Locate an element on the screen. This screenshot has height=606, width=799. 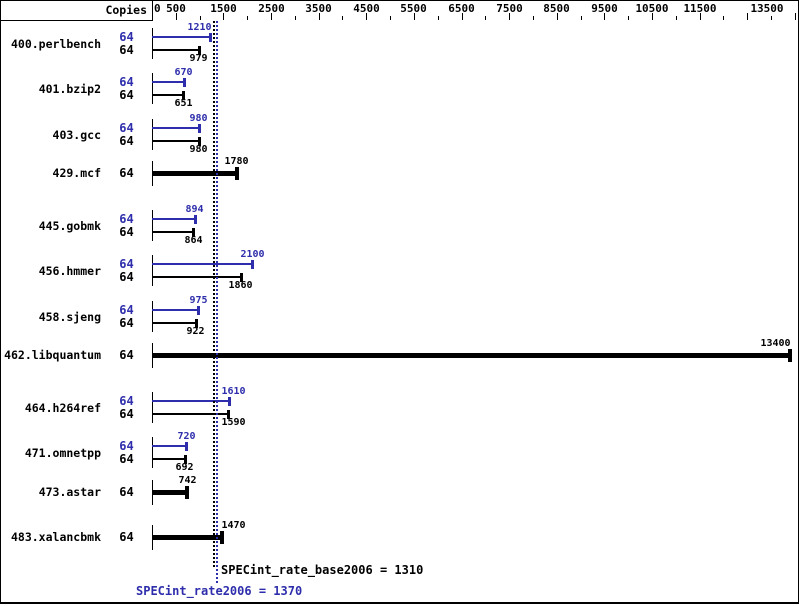
peak-value-label: 1610 is located at coordinates (233, 391).